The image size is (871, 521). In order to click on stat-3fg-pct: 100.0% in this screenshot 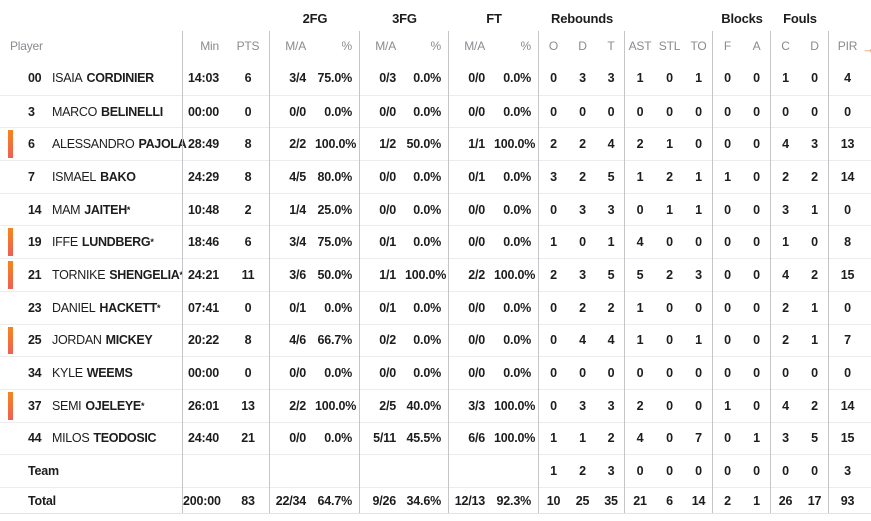, I will do `click(426, 274)`.